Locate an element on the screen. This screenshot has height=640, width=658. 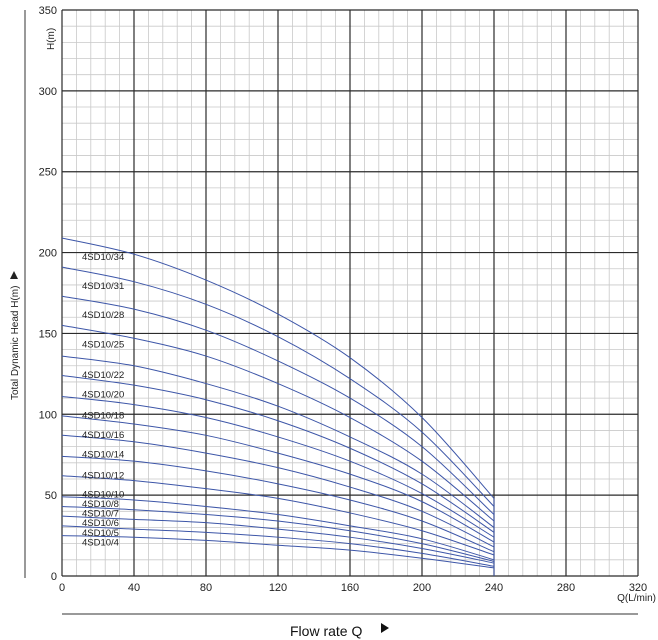
curve-label-4sd10-16: 4SD10/16 is located at coordinates (103, 435).